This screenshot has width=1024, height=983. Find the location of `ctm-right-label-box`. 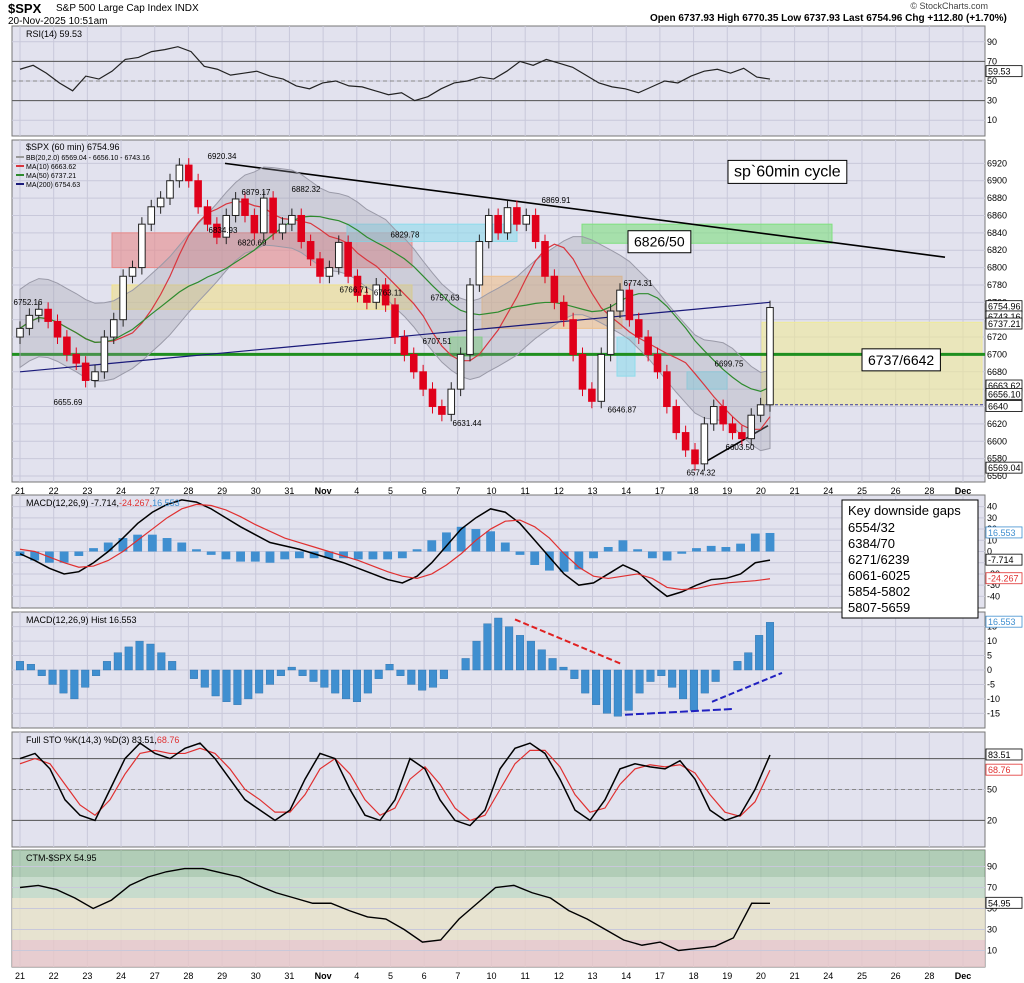

ctm-right-label-box is located at coordinates (1004, 902).